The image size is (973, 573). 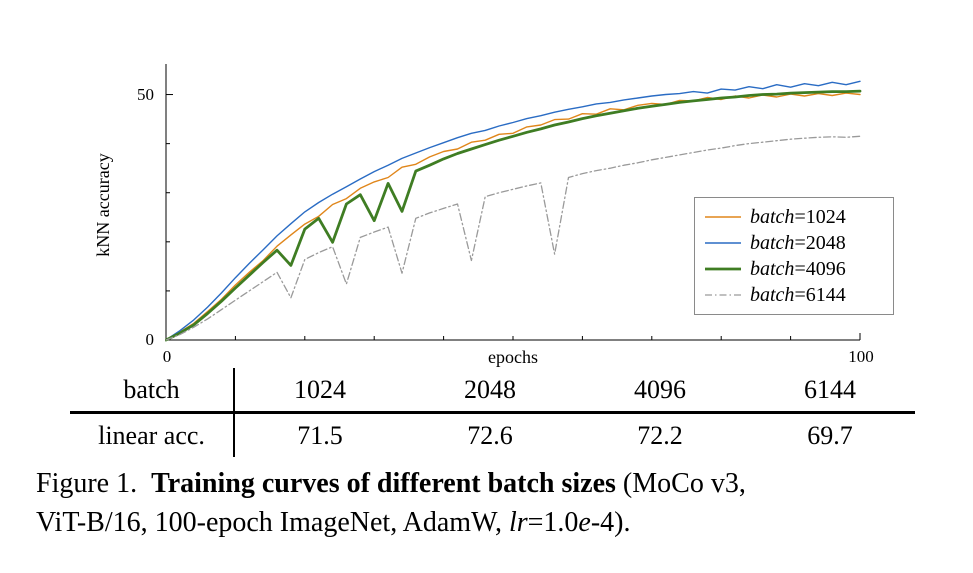 What do you see at coordinates (152, 389) in the screenshot?
I see `table-row-header-batch: batch` at bounding box center [152, 389].